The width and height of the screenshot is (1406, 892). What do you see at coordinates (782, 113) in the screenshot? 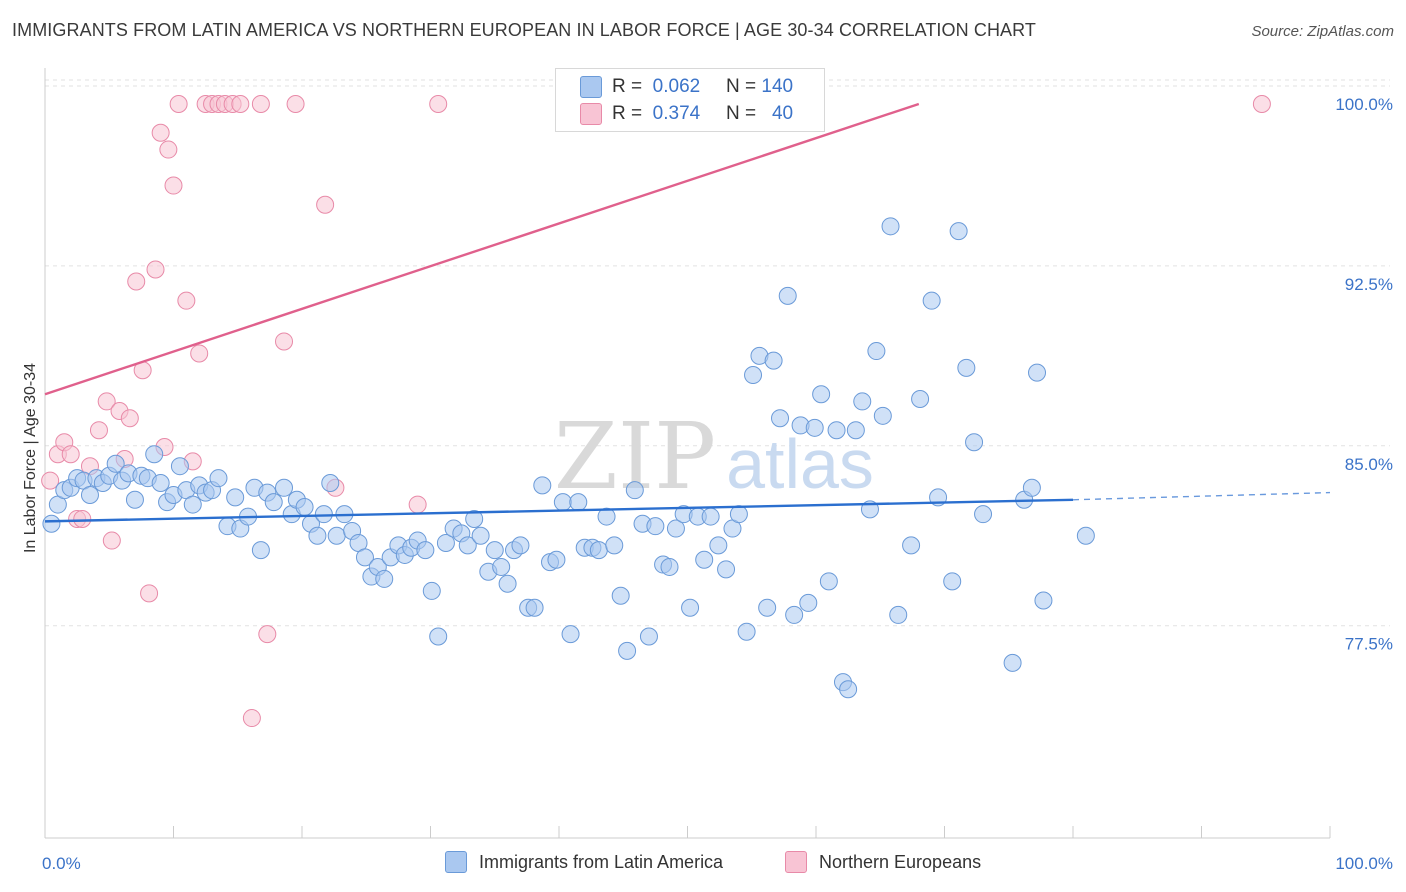
I see `legend-n-value: 40` at bounding box center [782, 113].